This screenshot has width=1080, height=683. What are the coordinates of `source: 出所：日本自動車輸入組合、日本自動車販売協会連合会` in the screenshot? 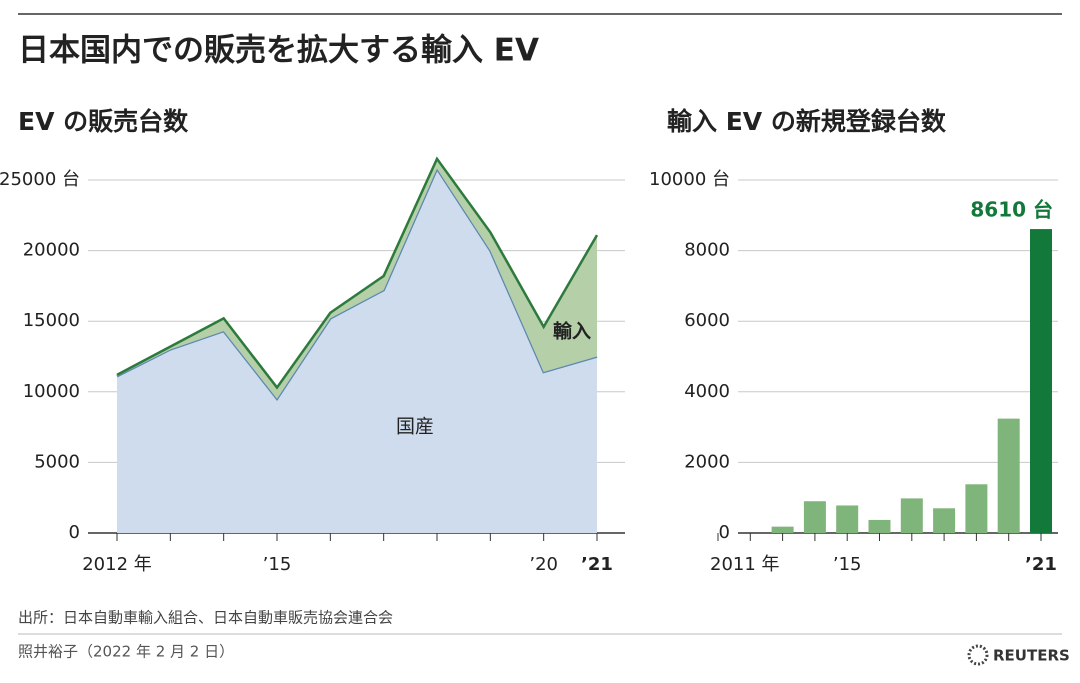 It's located at (205, 618).